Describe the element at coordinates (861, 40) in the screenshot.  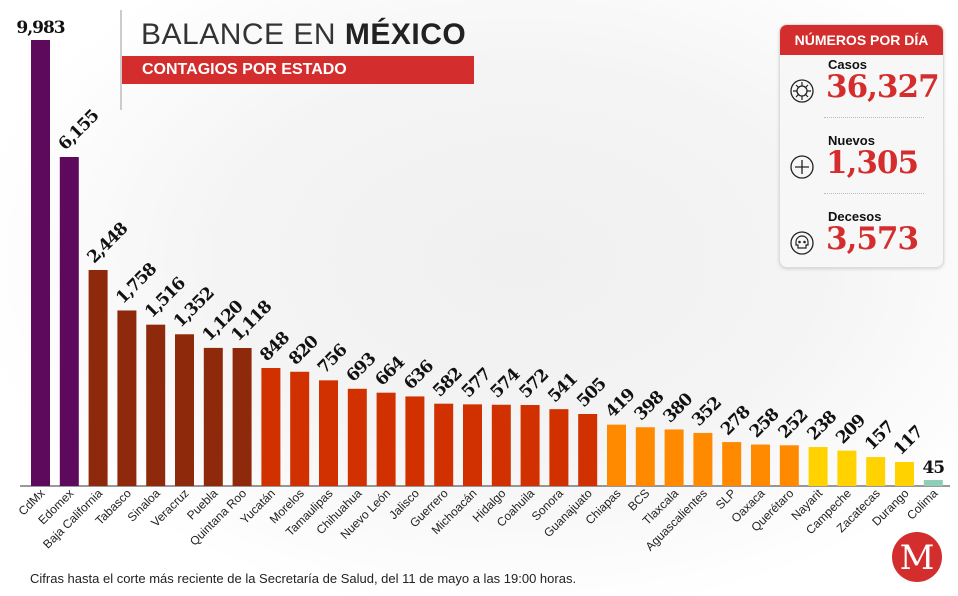
I see `panel-title: NÚMEROS POR DÍA` at that location.